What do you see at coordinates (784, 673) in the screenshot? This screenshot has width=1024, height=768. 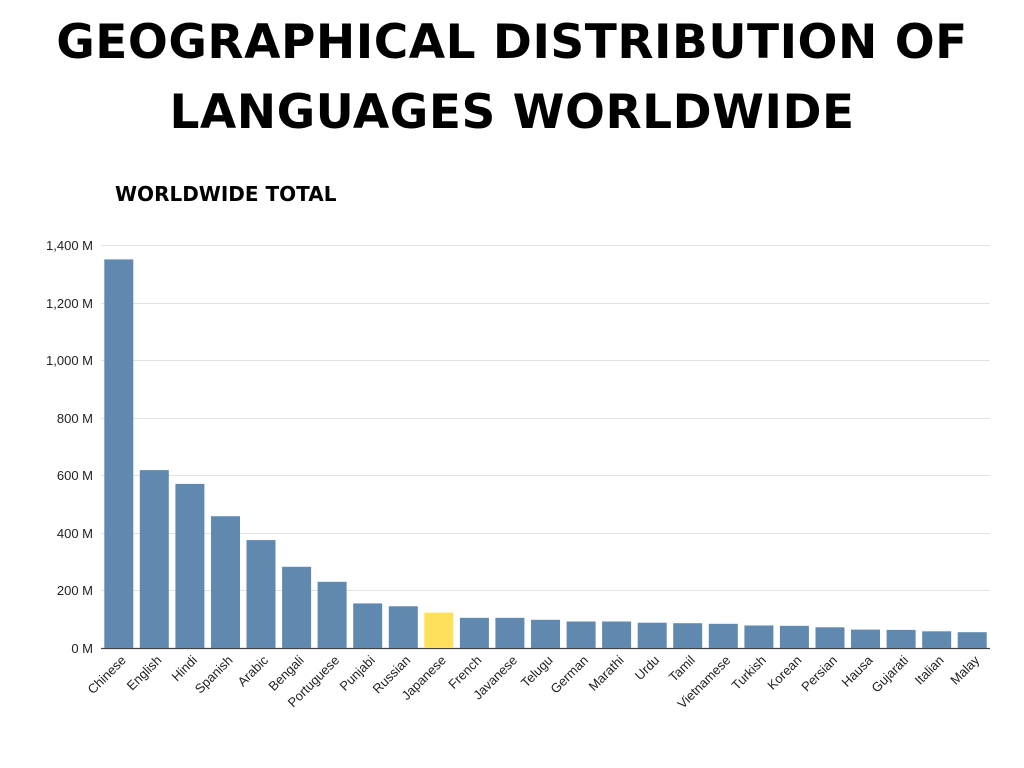 I see `x-tick-label: Korean` at bounding box center [784, 673].